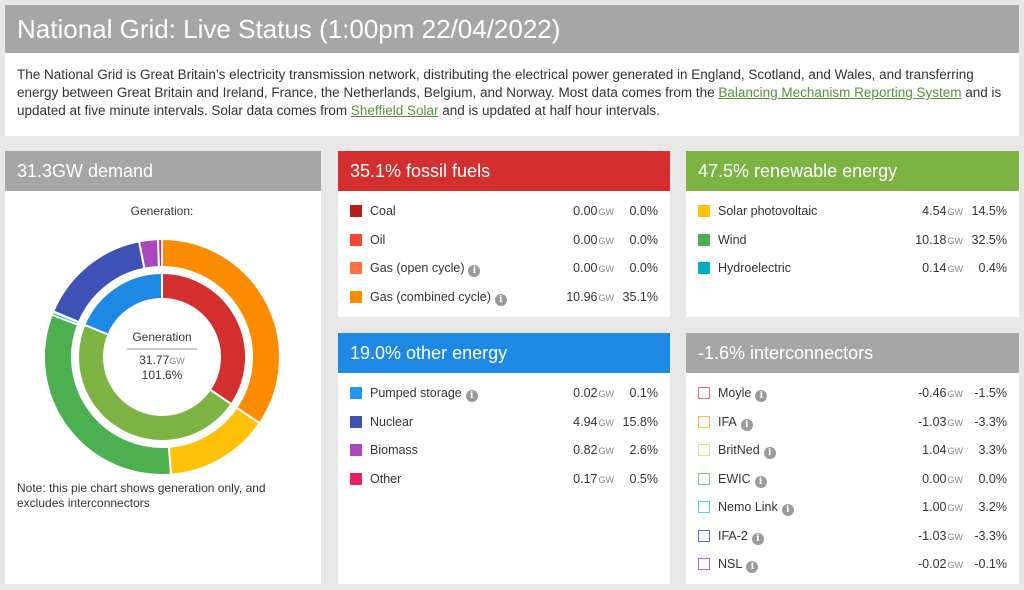 This screenshot has width=1024, height=590. What do you see at coordinates (356, 478) in the screenshot?
I see `swatch-other` at bounding box center [356, 478].